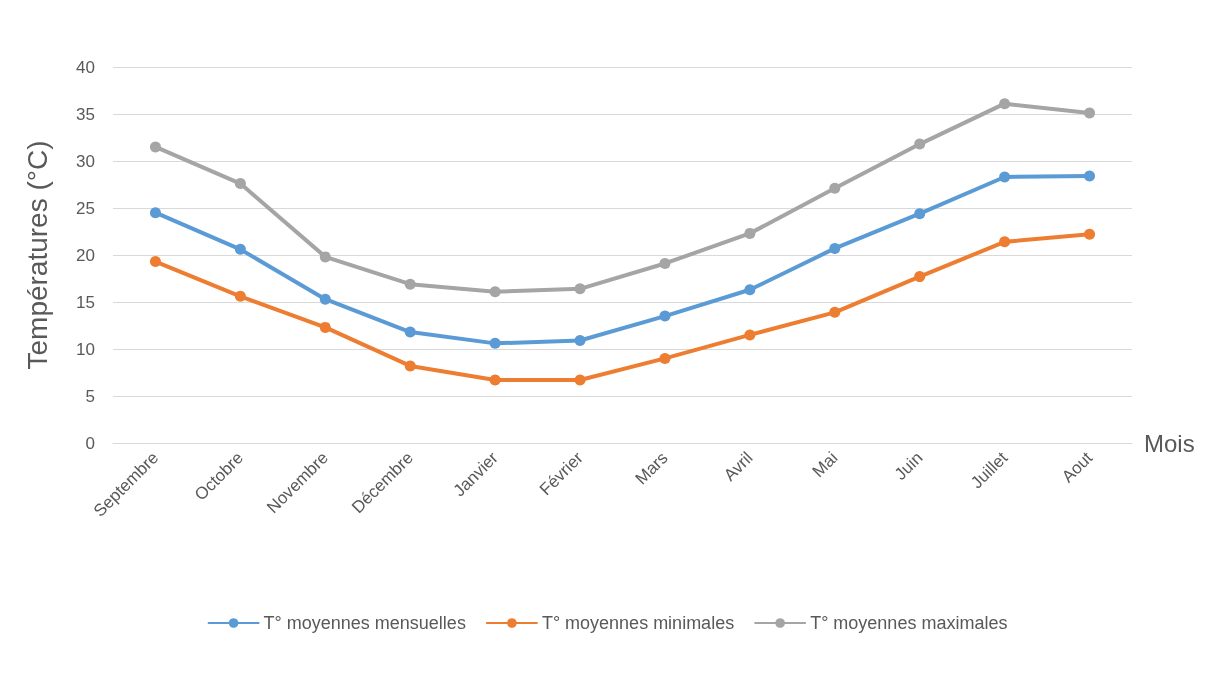 This screenshot has height=677, width=1215. Describe the element at coordinates (85, 302) in the screenshot. I see `y-tick-label: 15` at that location.